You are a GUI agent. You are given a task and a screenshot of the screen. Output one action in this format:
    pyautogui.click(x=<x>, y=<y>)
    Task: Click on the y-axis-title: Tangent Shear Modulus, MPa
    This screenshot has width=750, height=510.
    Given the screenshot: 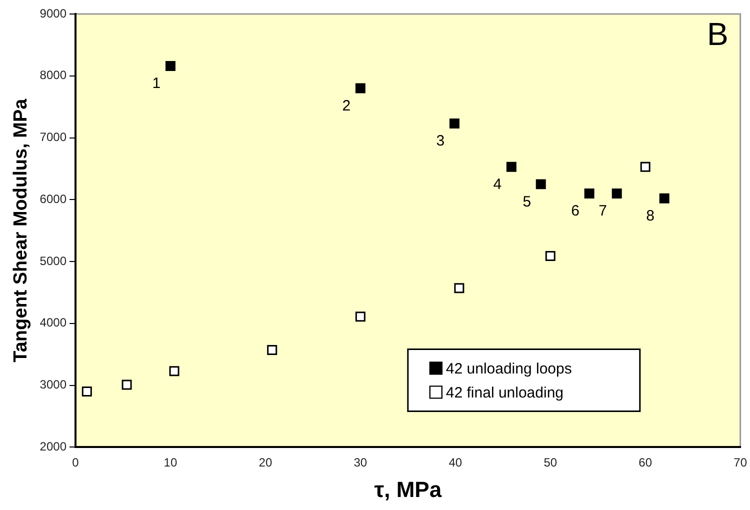 What is the action you would take?
    pyautogui.click(x=21, y=230)
    